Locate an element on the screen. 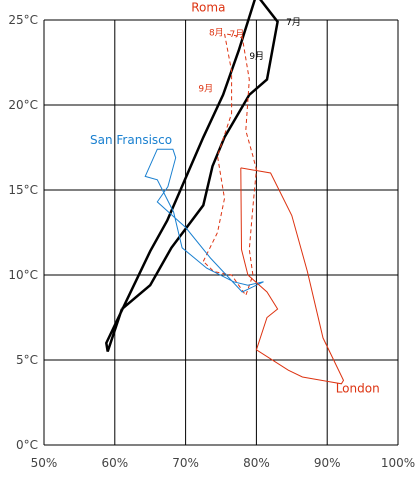 The height and width of the screenshot is (480, 420). y-tick-label: 20°C is located at coordinates (23, 105).